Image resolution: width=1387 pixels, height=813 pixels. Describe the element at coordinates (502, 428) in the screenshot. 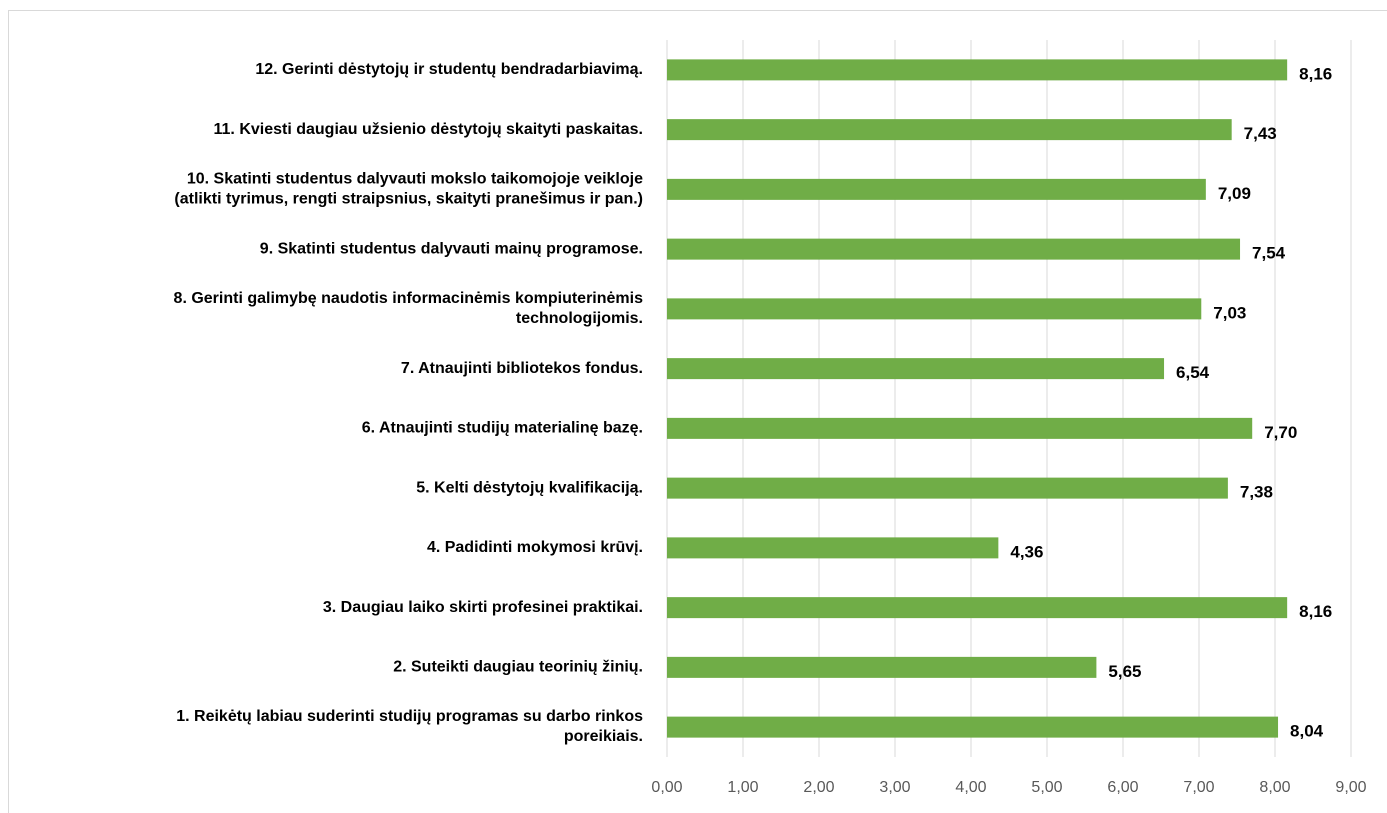

I see `category-label: 6. Atnaujinti studijų materialinę bazę.` at that location.